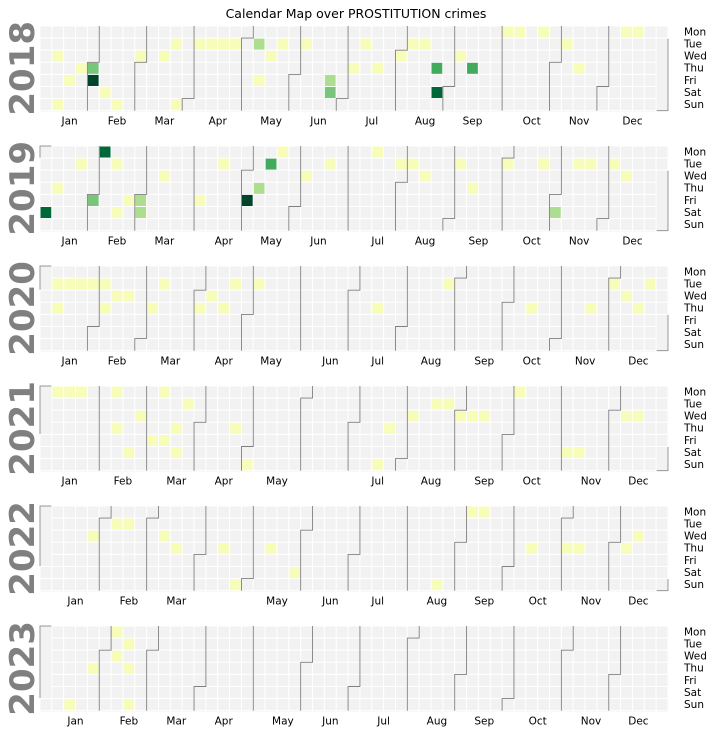 The height and width of the screenshot is (732, 712). Describe the element at coordinates (129, 602) in the screenshot. I see `month-tick-label: Feb` at that location.